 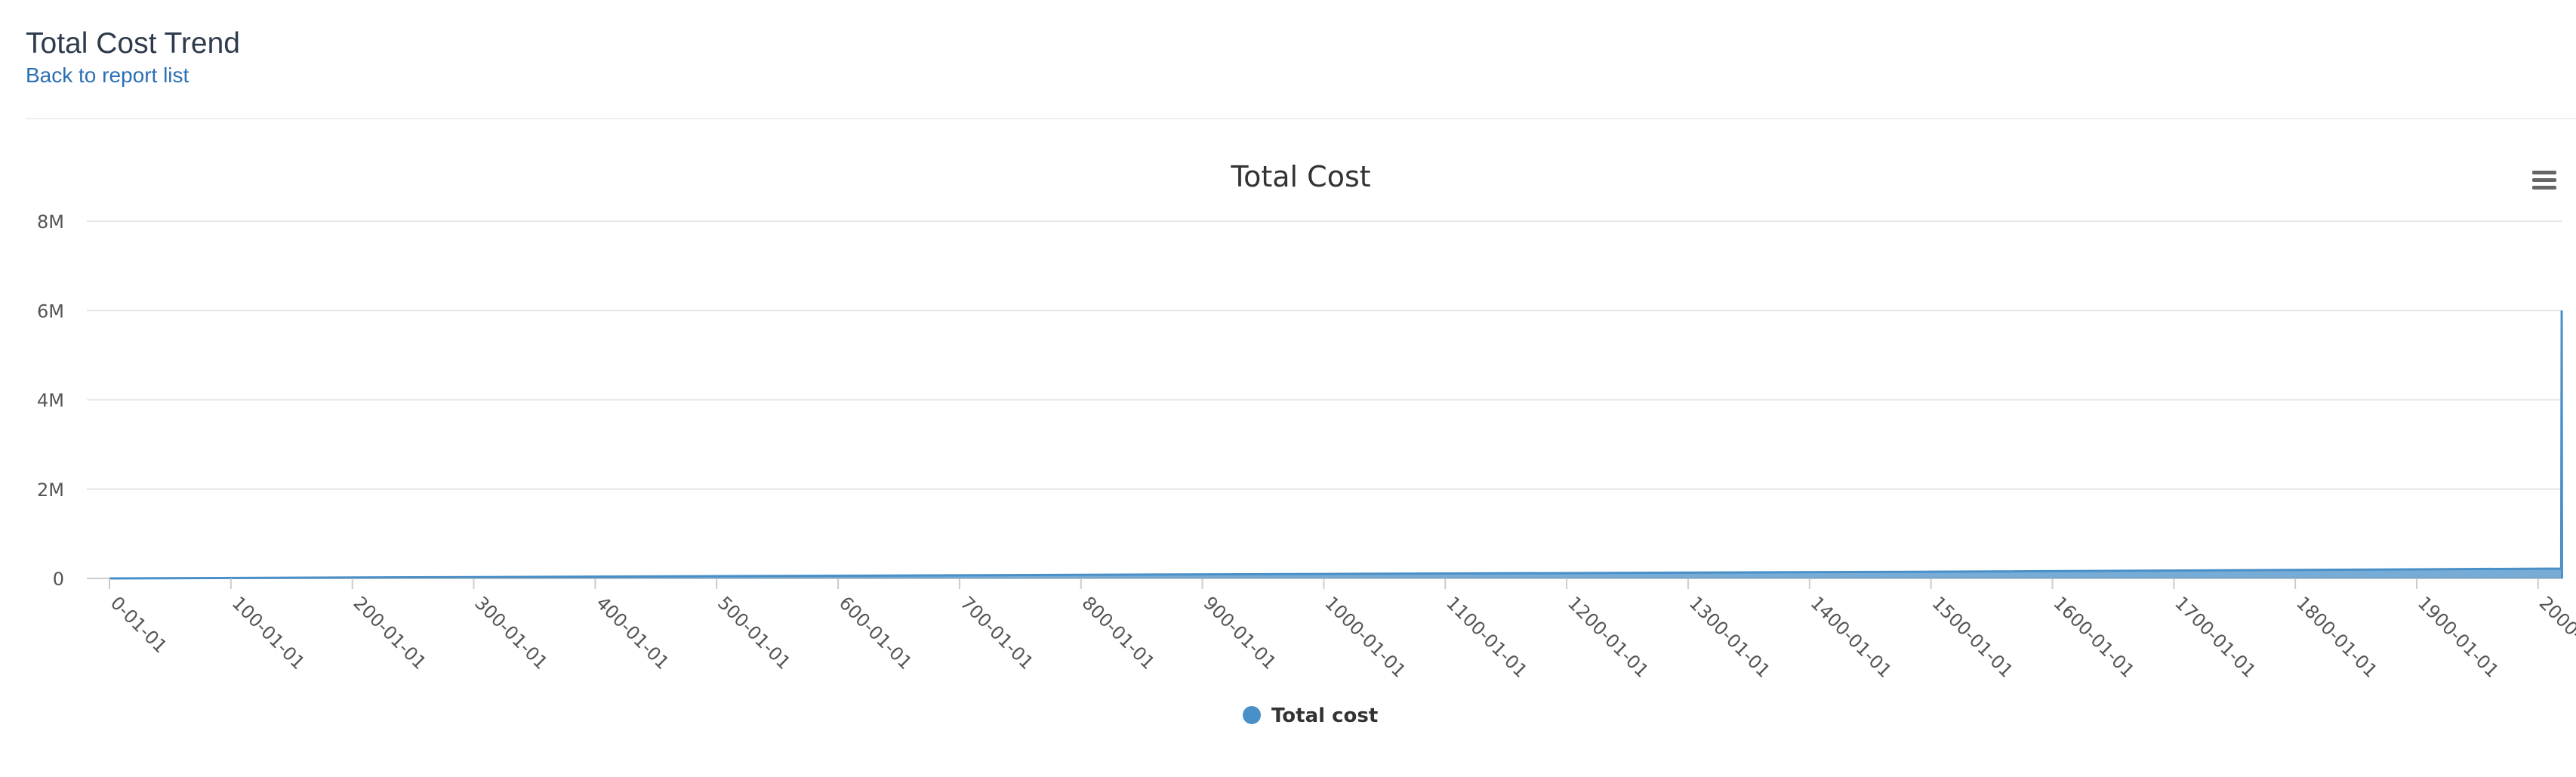 I want to click on legend-marker, so click(x=1252, y=715).